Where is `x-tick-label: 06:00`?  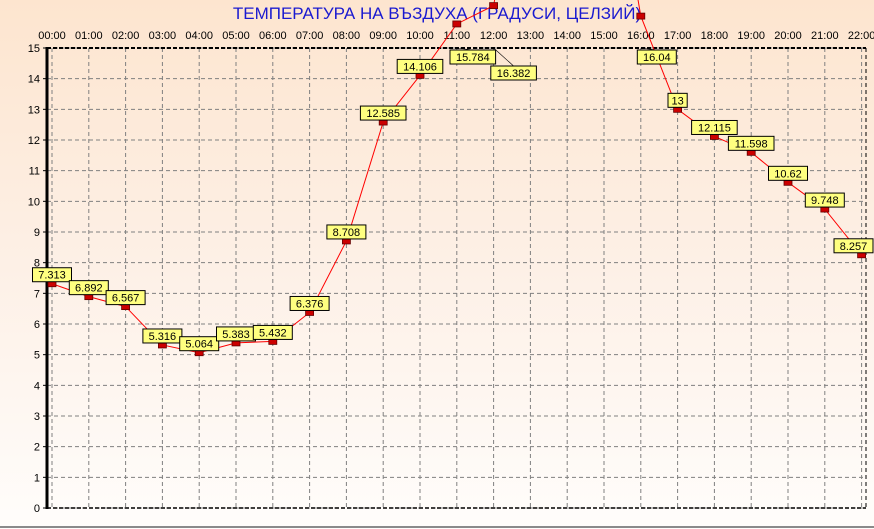
x-tick-label: 06:00 is located at coordinates (273, 36).